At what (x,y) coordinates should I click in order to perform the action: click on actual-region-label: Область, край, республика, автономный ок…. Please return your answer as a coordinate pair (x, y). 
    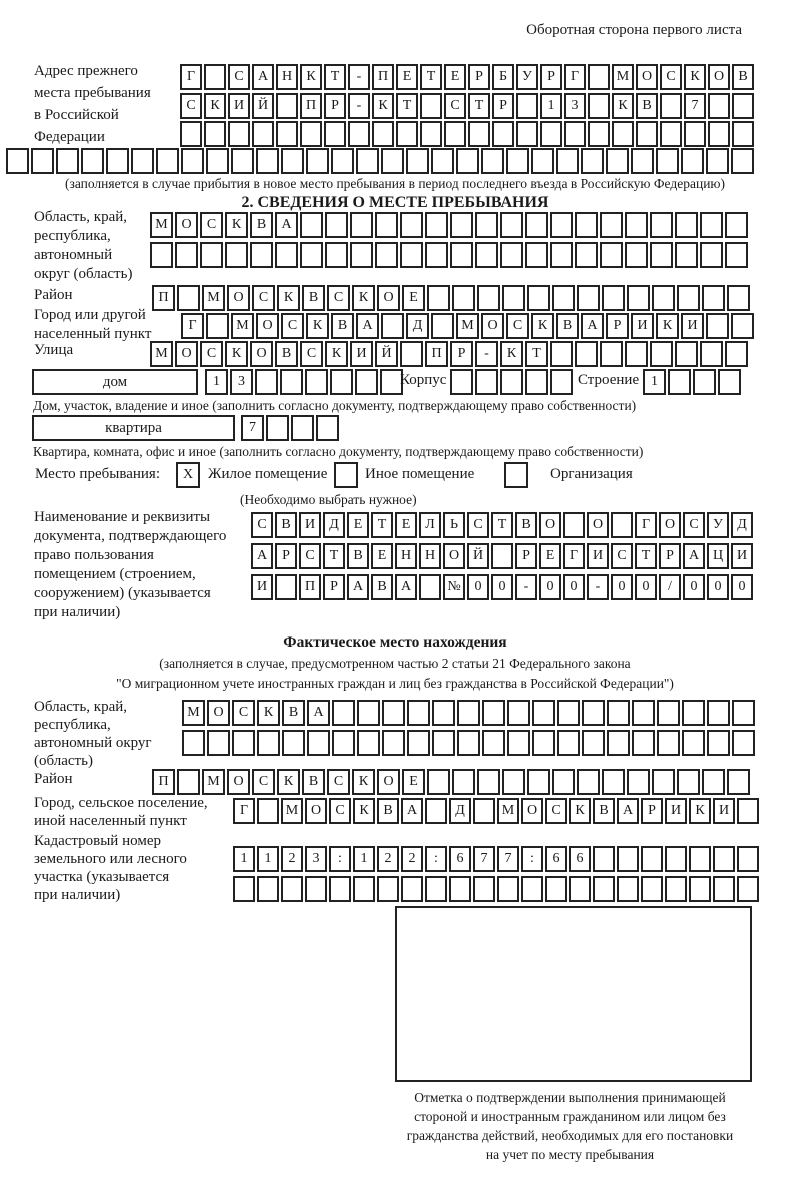
    Looking at the image, I should click on (93, 734).